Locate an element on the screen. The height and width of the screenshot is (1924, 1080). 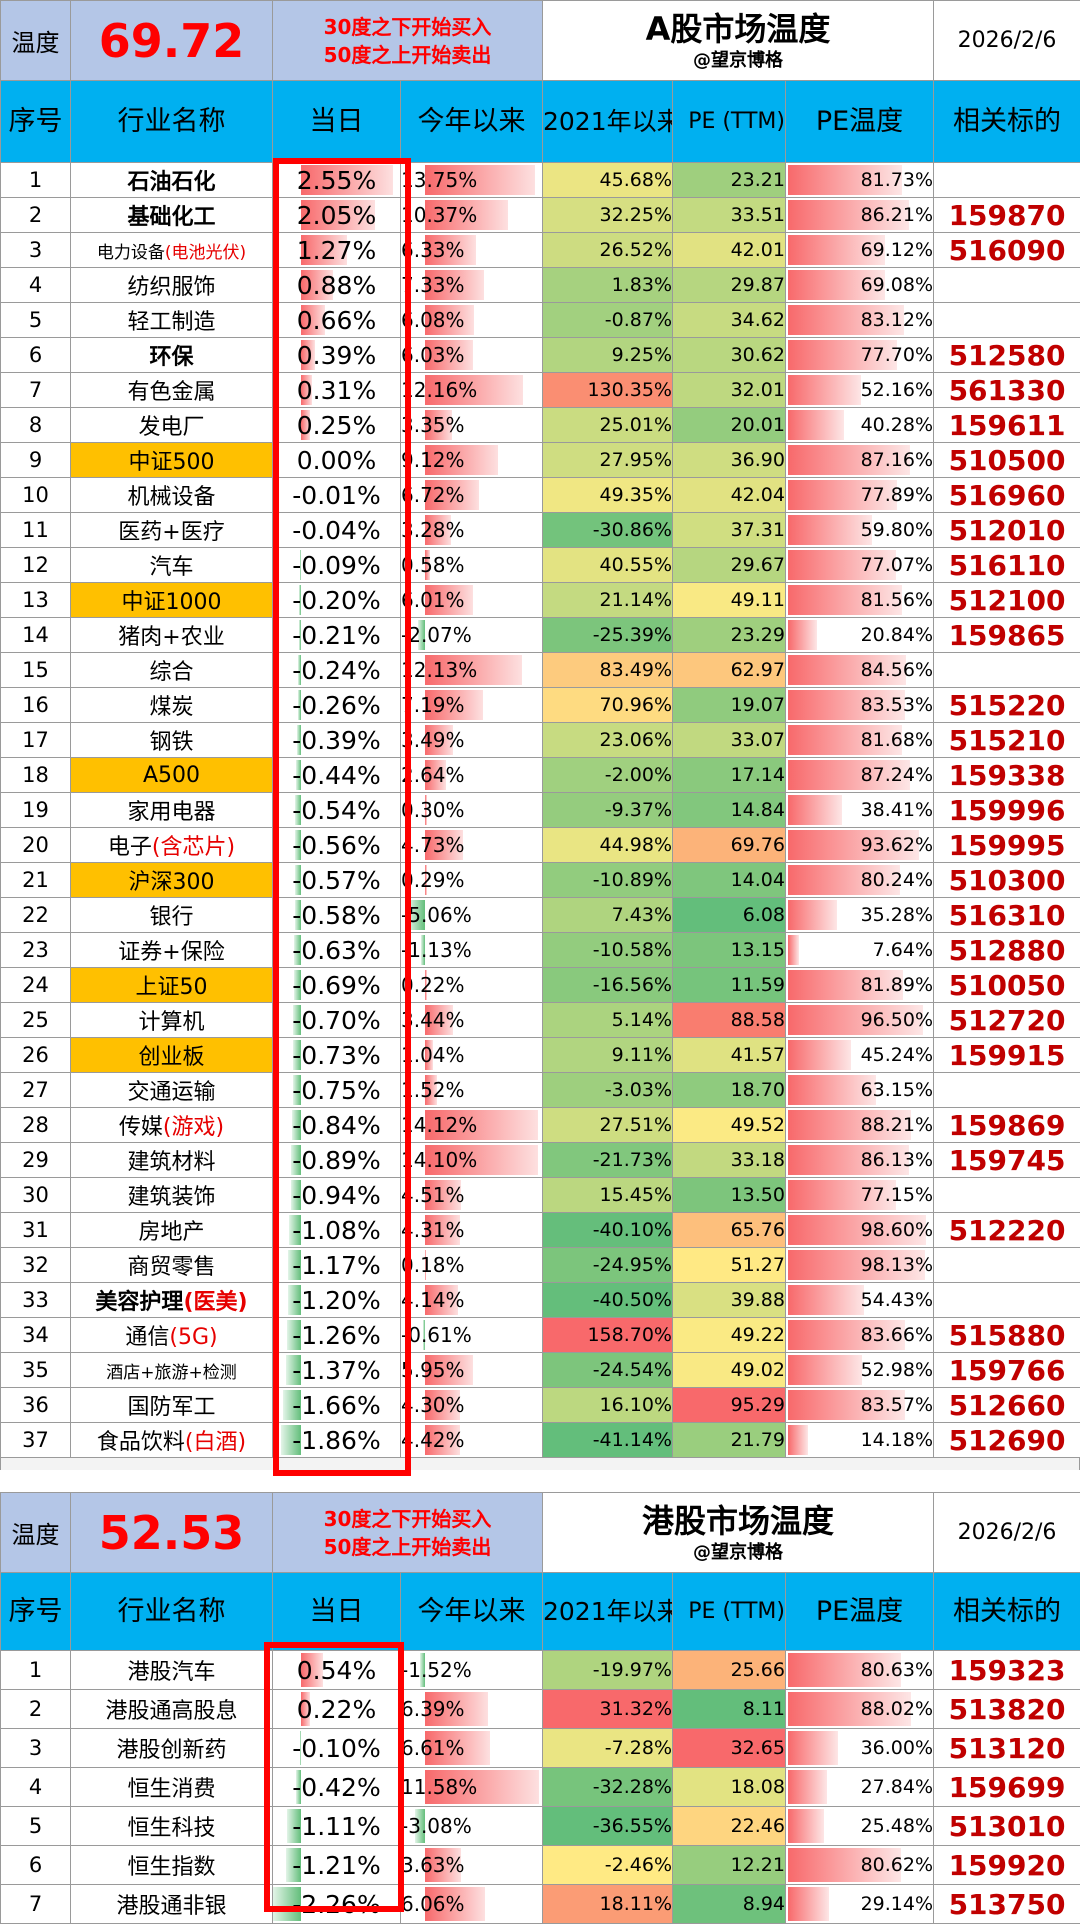
day-change-value: 2.05% is located at coordinates (336, 215).